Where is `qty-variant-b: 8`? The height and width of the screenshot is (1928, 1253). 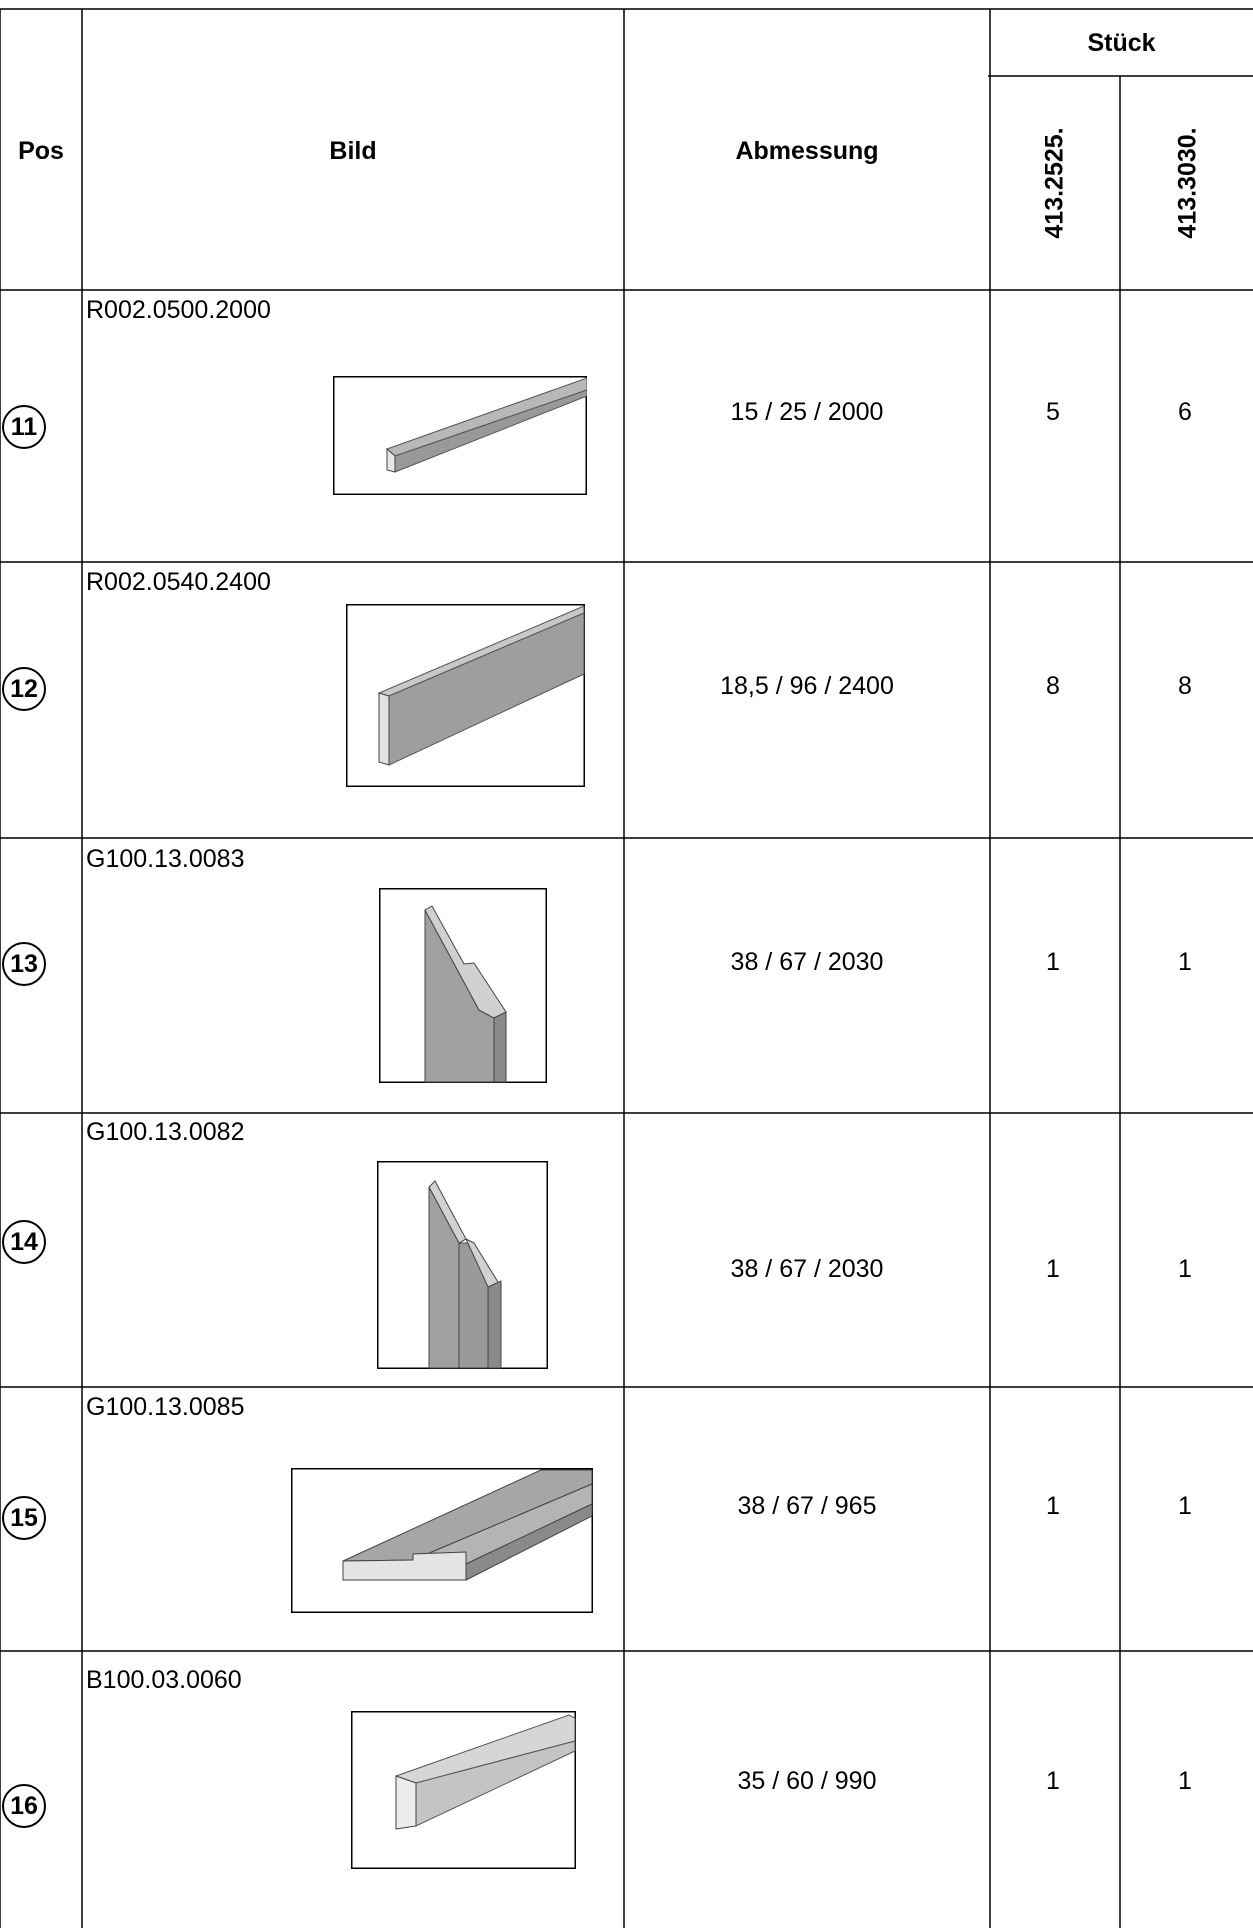
qty-variant-b: 8 is located at coordinates (1185, 686).